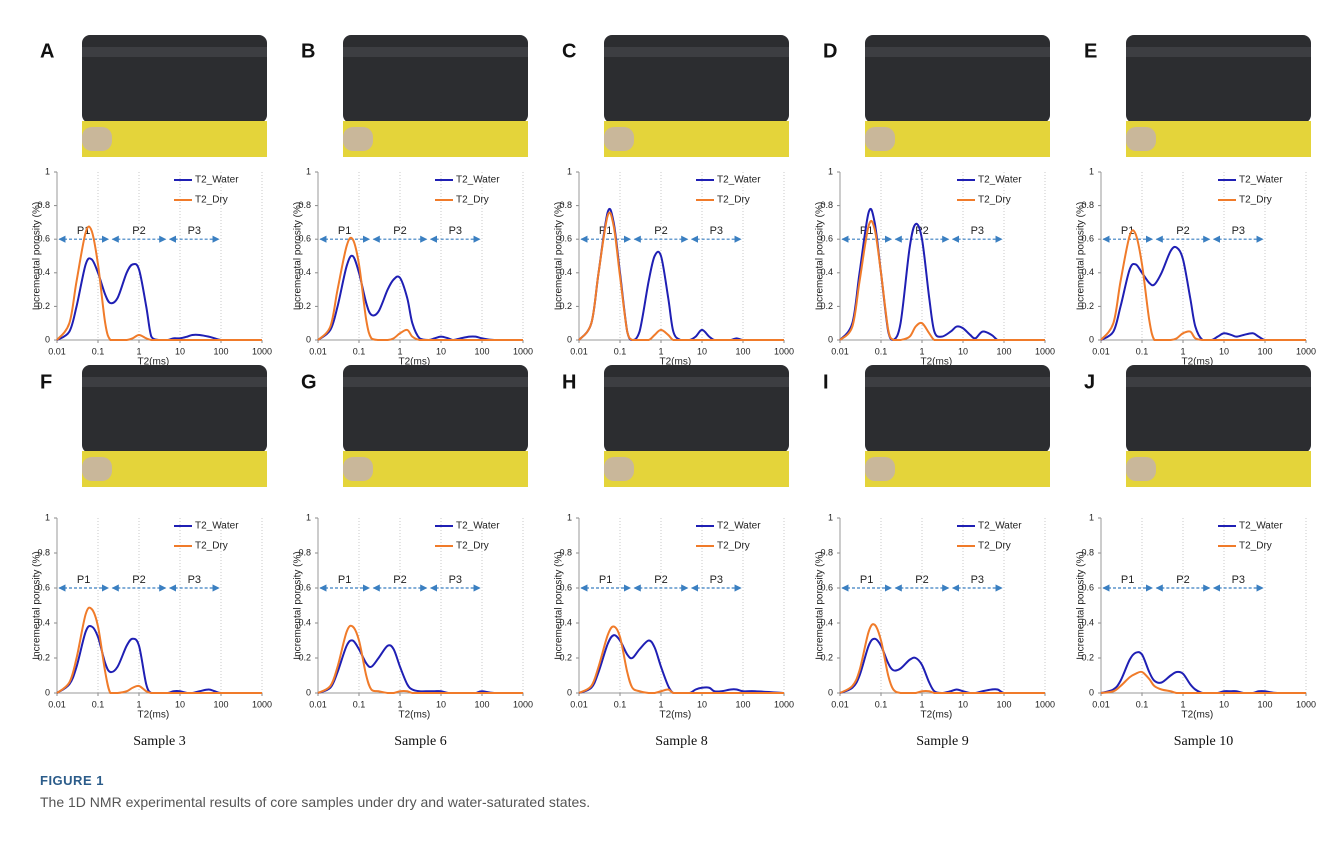  Describe the element at coordinates (565, 657) in the screenshot. I see `y-tick-label: 0.2` at that location.